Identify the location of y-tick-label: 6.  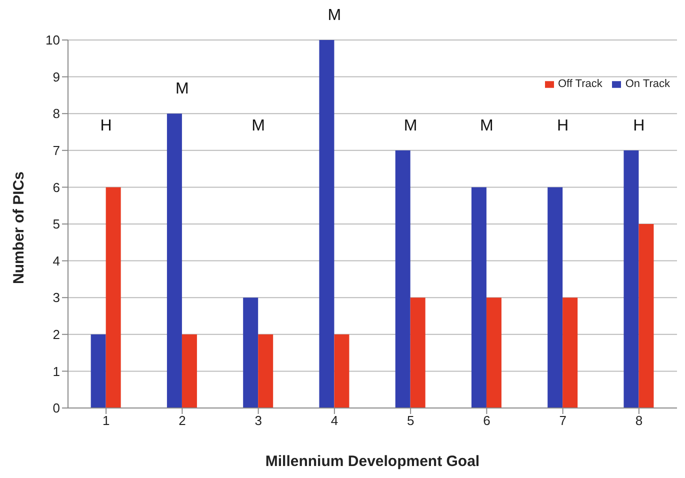
(56, 187).